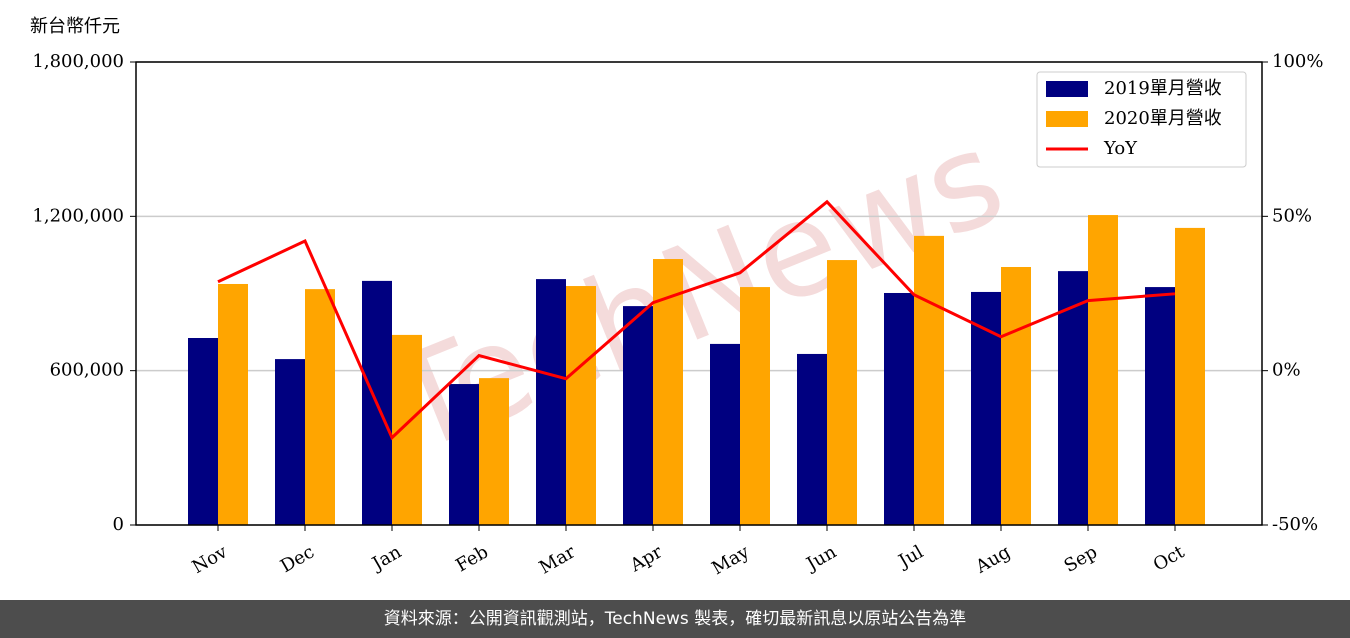  Describe the element at coordinates (297, 559) in the screenshot. I see `x-tick-label: Dec` at that location.